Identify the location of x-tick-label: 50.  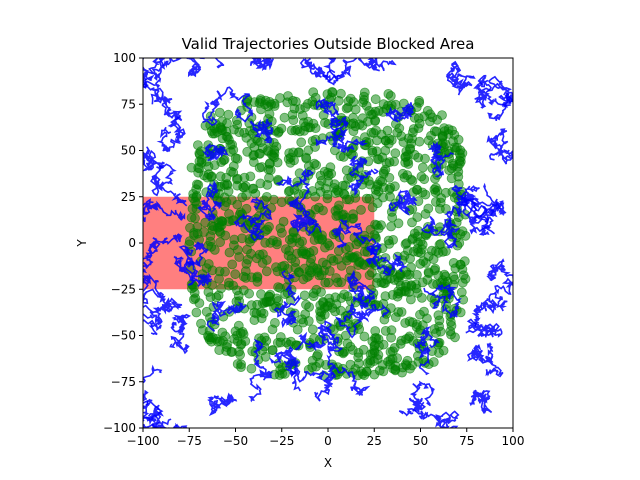
(420, 441).